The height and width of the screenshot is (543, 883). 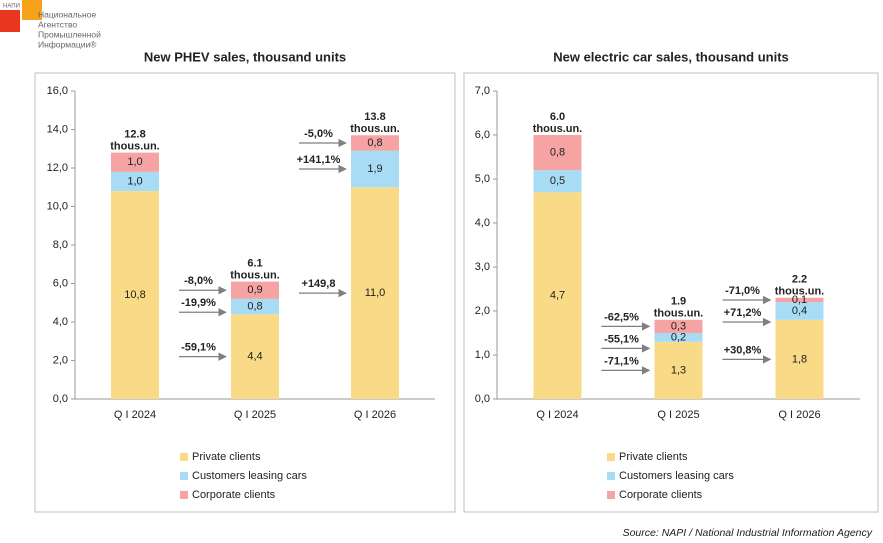 What do you see at coordinates (254, 263) in the screenshot?
I see `total-label: 6.1` at bounding box center [254, 263].